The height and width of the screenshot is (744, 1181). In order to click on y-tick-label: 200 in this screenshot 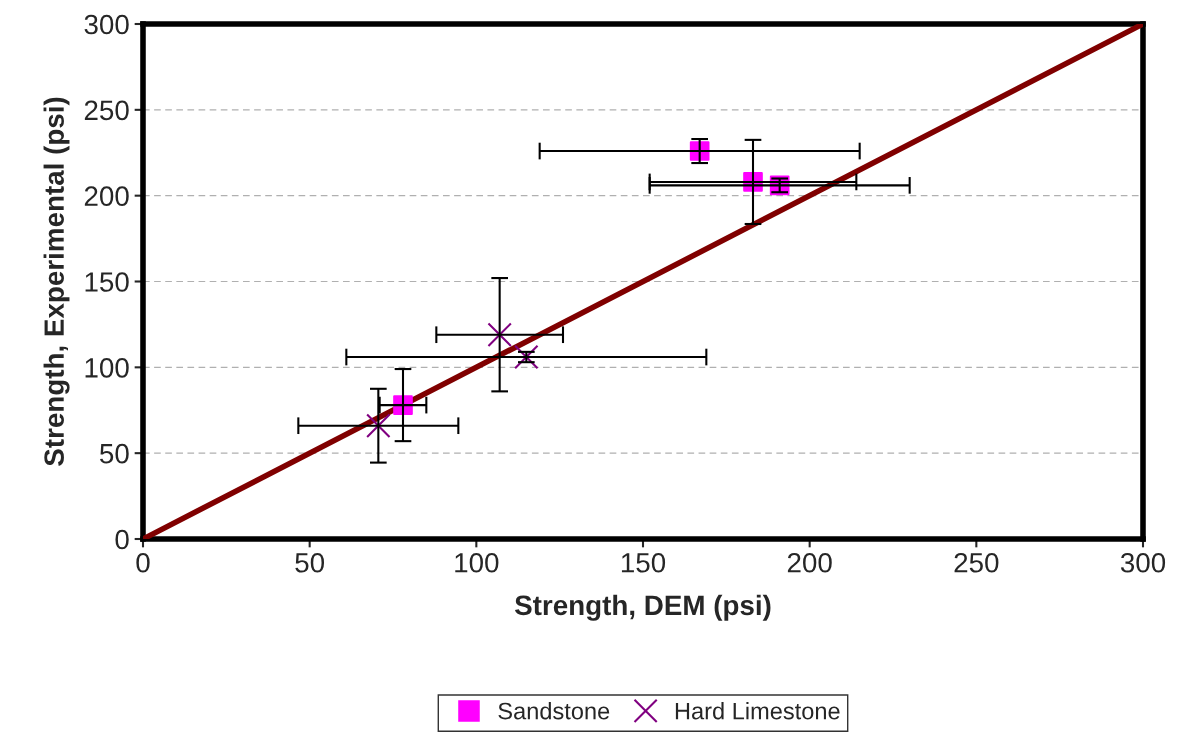, I will do `click(106, 196)`.